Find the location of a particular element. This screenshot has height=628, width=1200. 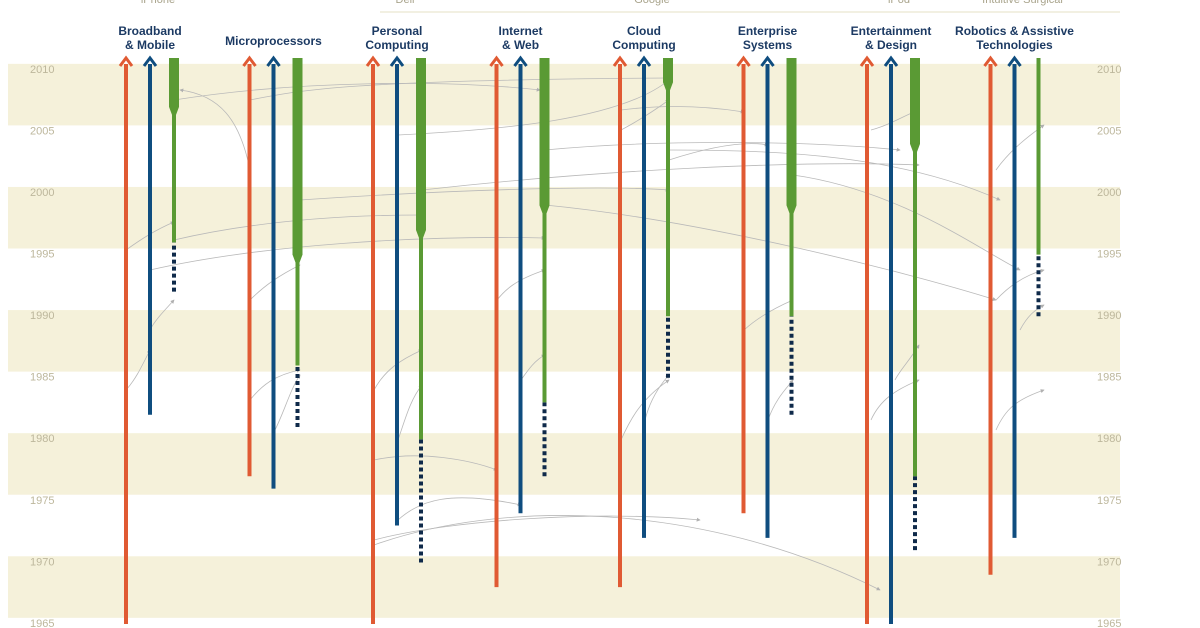

year-label-left: 1970 is located at coordinates (42, 562).